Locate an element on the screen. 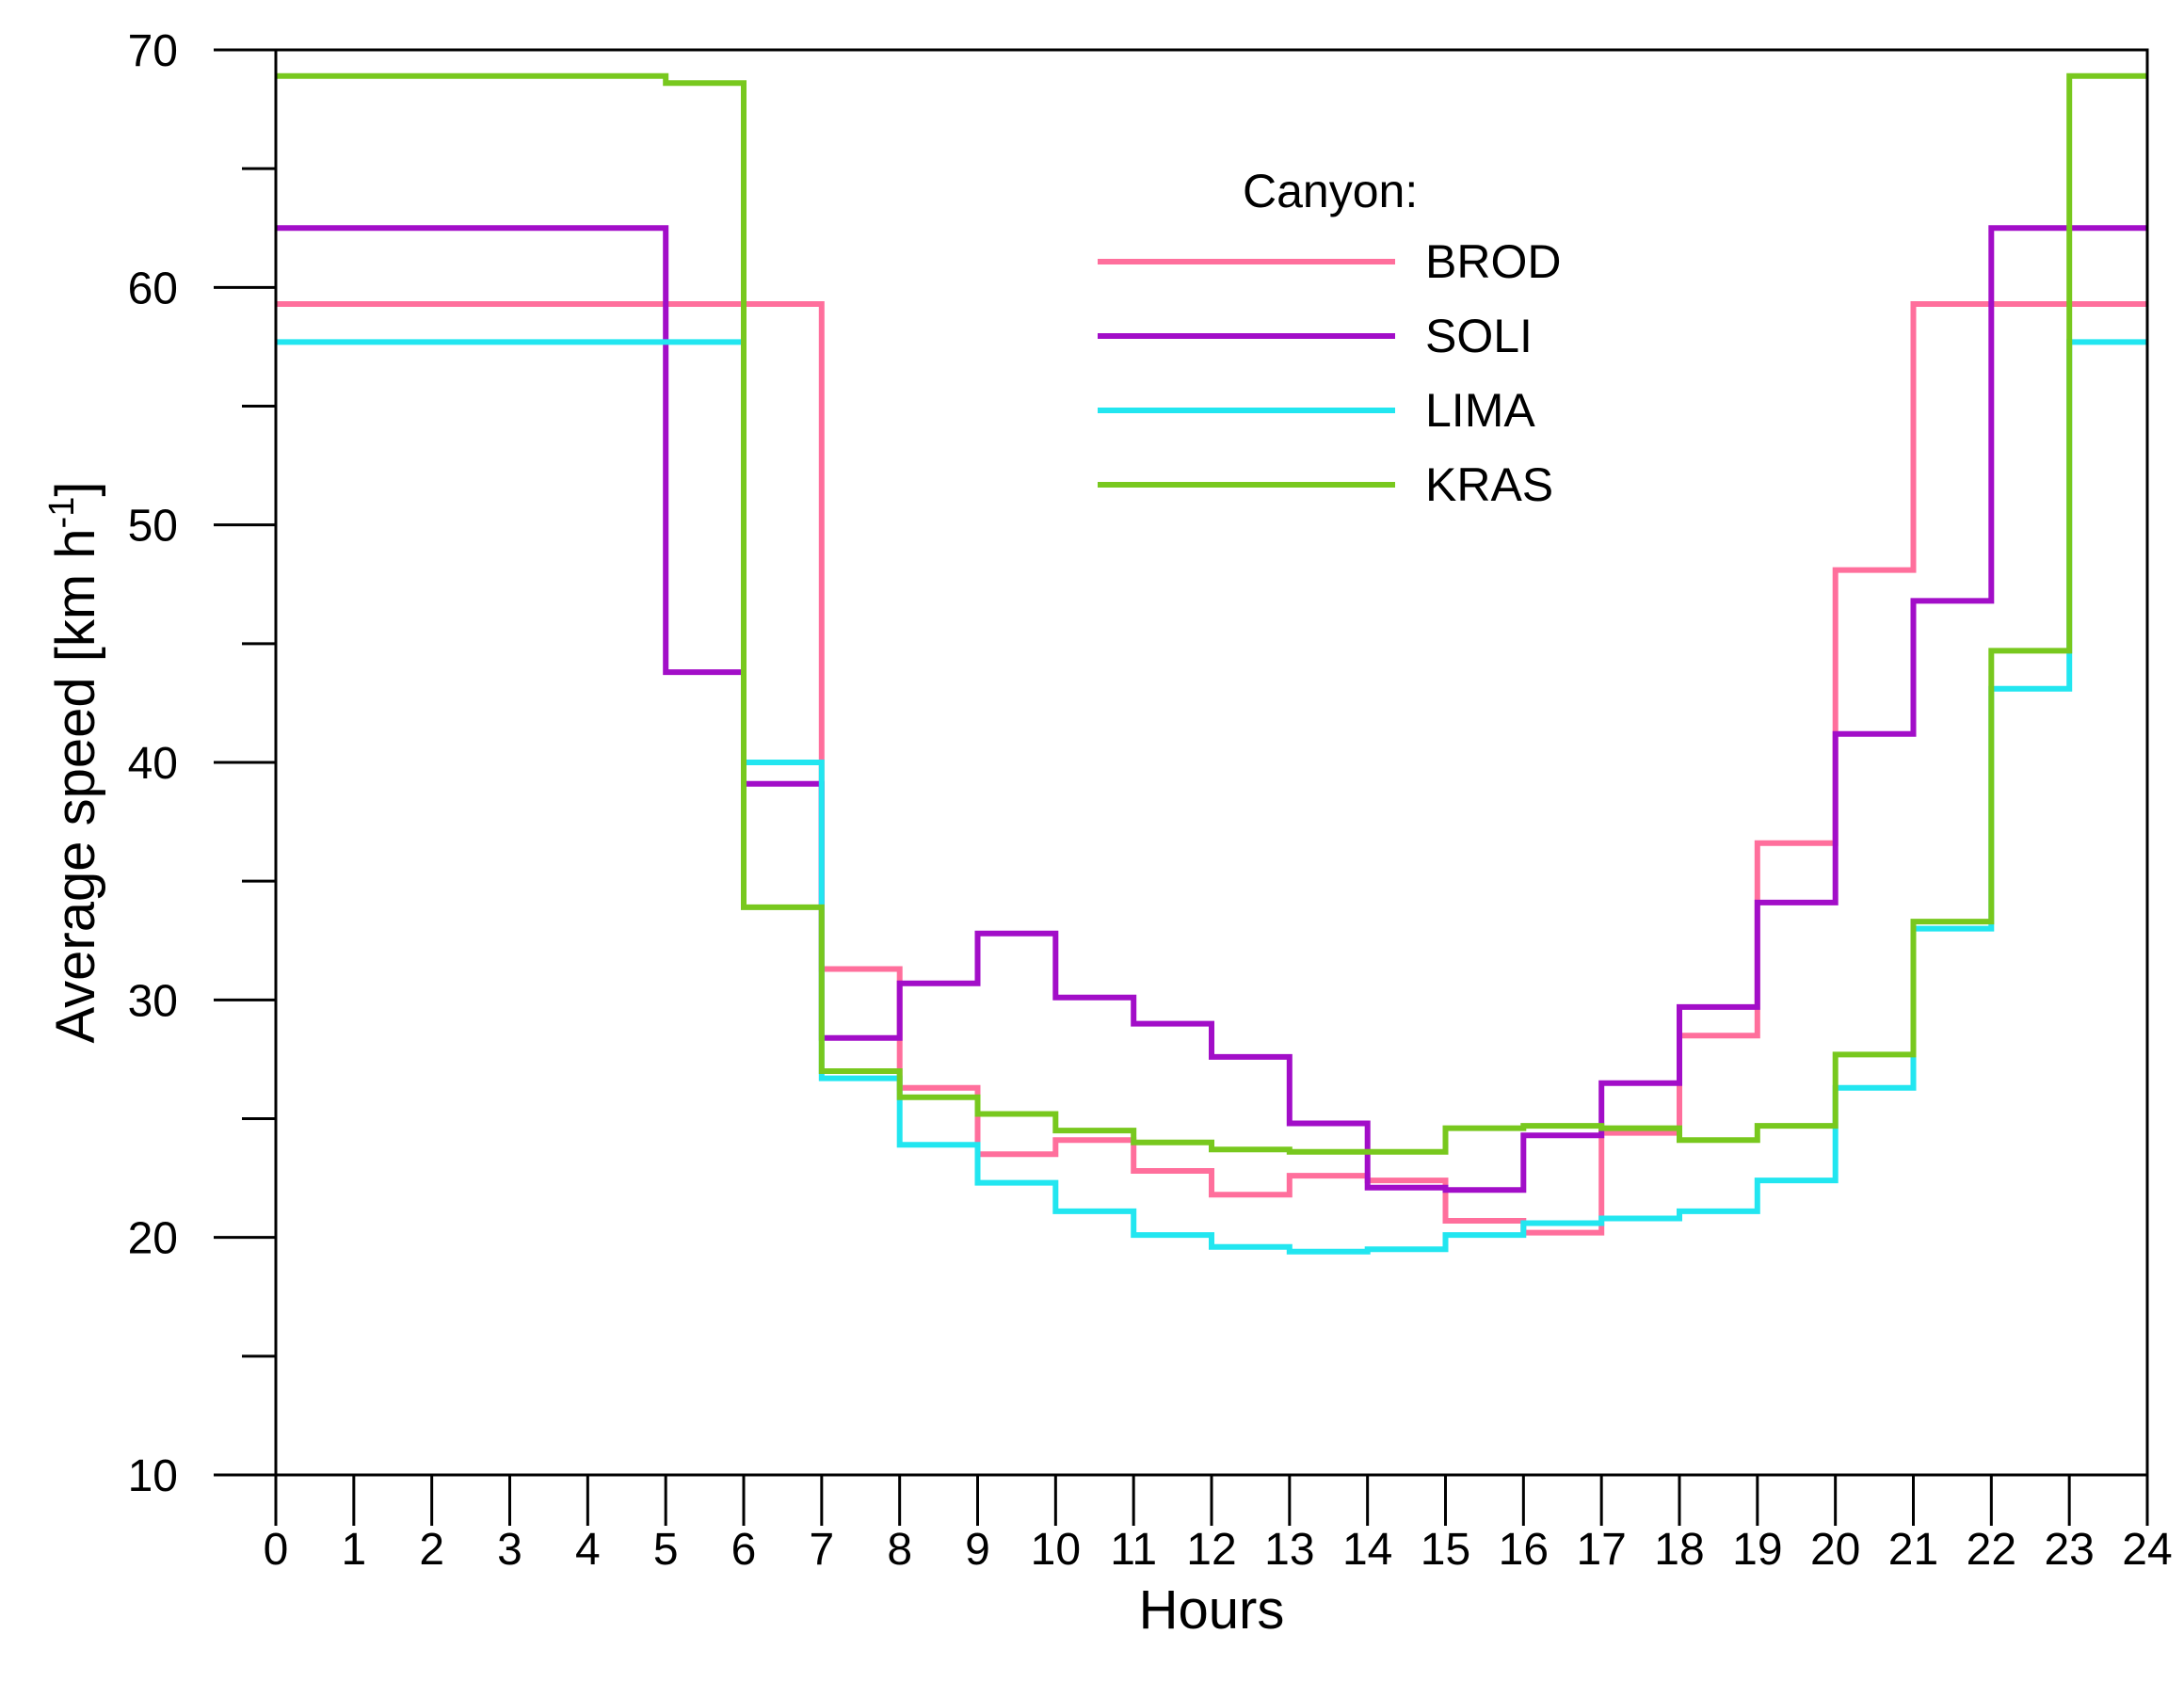 The width and height of the screenshot is (2184, 1698). y-tick-label: 20 is located at coordinates (153, 1239).